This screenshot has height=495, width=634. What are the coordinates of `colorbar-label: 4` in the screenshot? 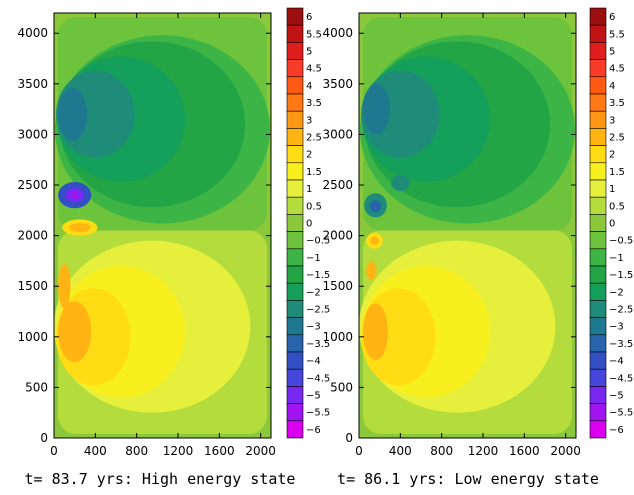 It's located at (309, 86).